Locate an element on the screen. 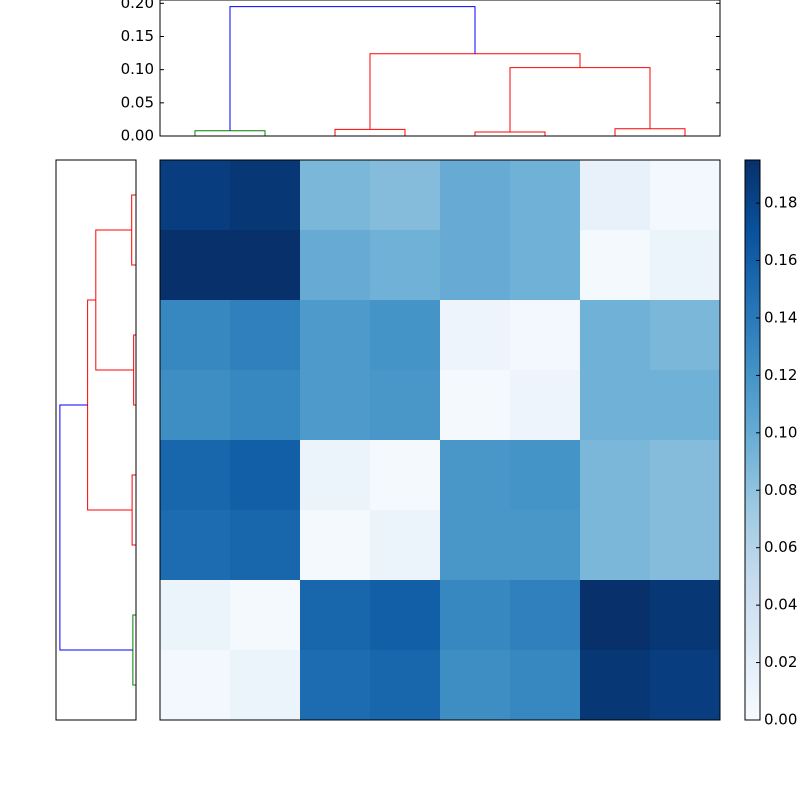  colorbar-tick-label: 0.02 is located at coordinates (780, 662).